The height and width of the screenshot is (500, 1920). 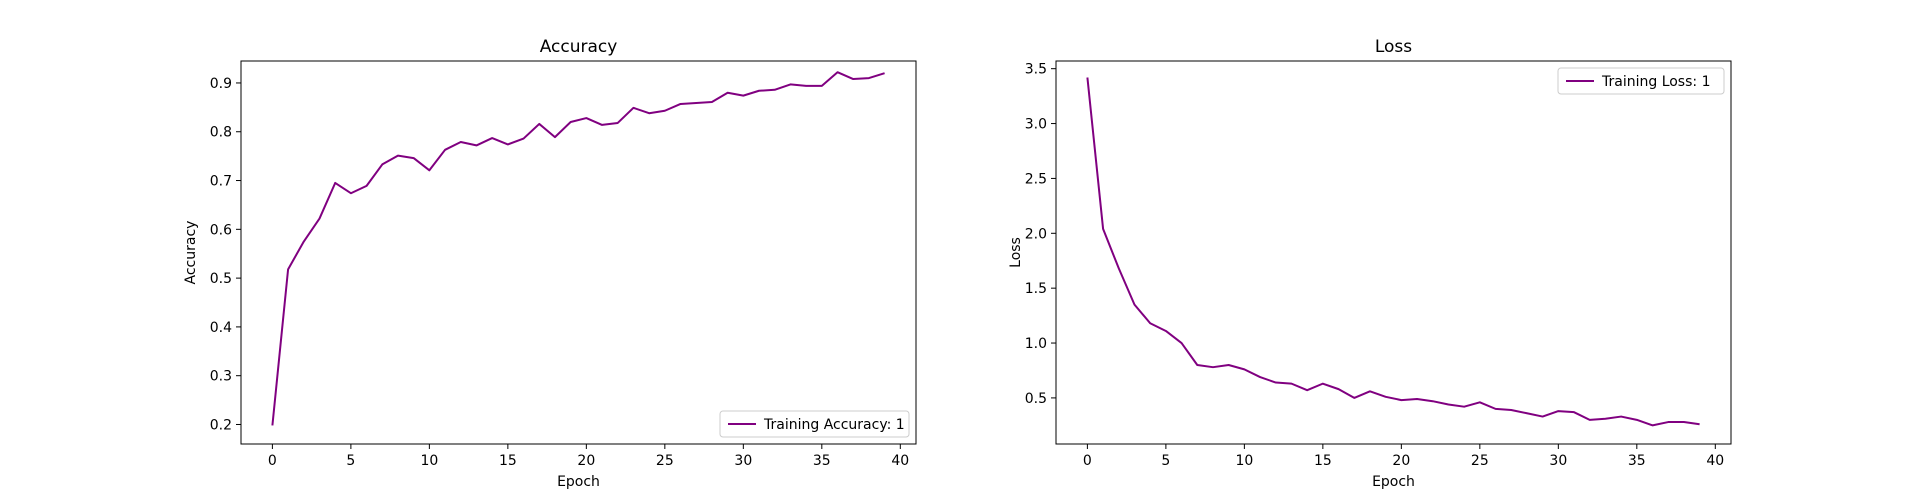 I want to click on chart-1-y-tick-label: 0.2, so click(x=221, y=425).